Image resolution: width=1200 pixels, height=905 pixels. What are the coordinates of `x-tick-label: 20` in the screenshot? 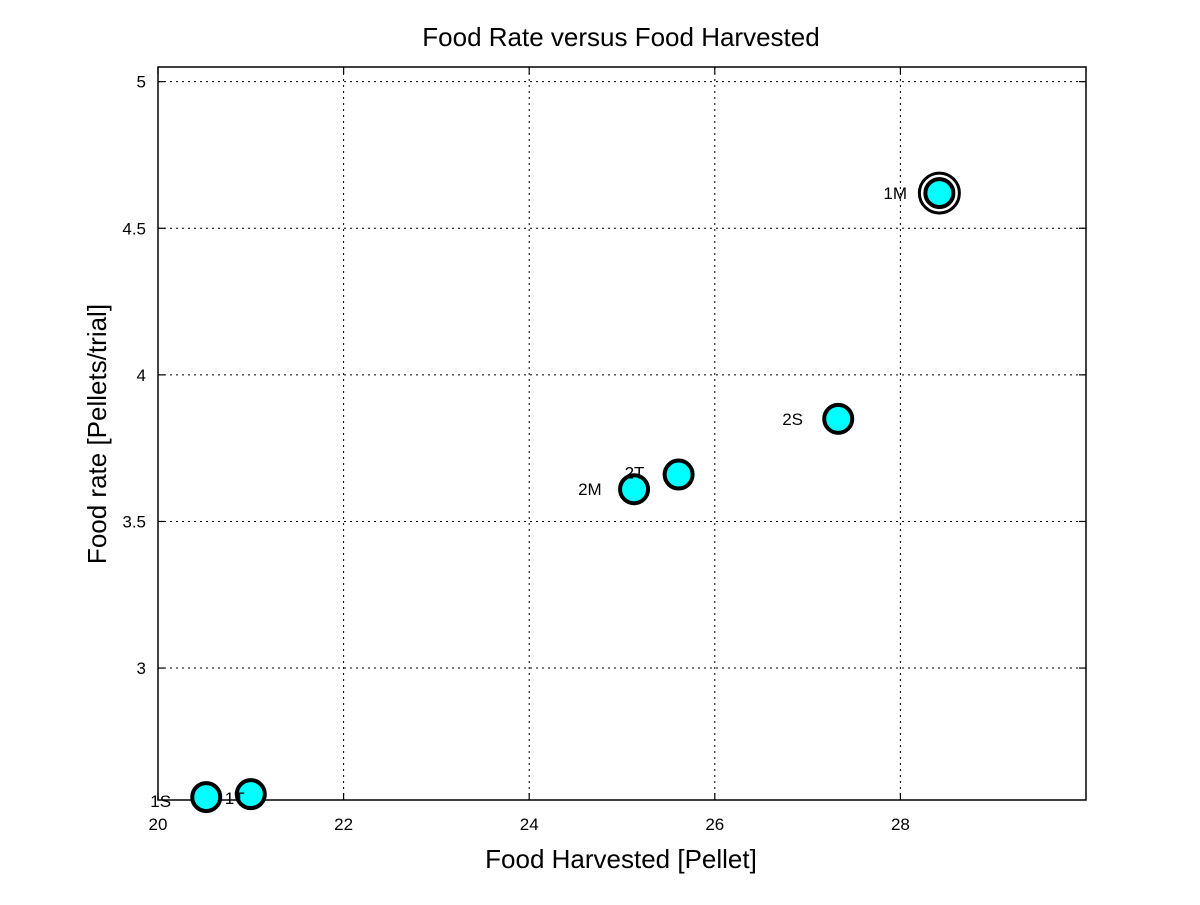 It's located at (158, 824).